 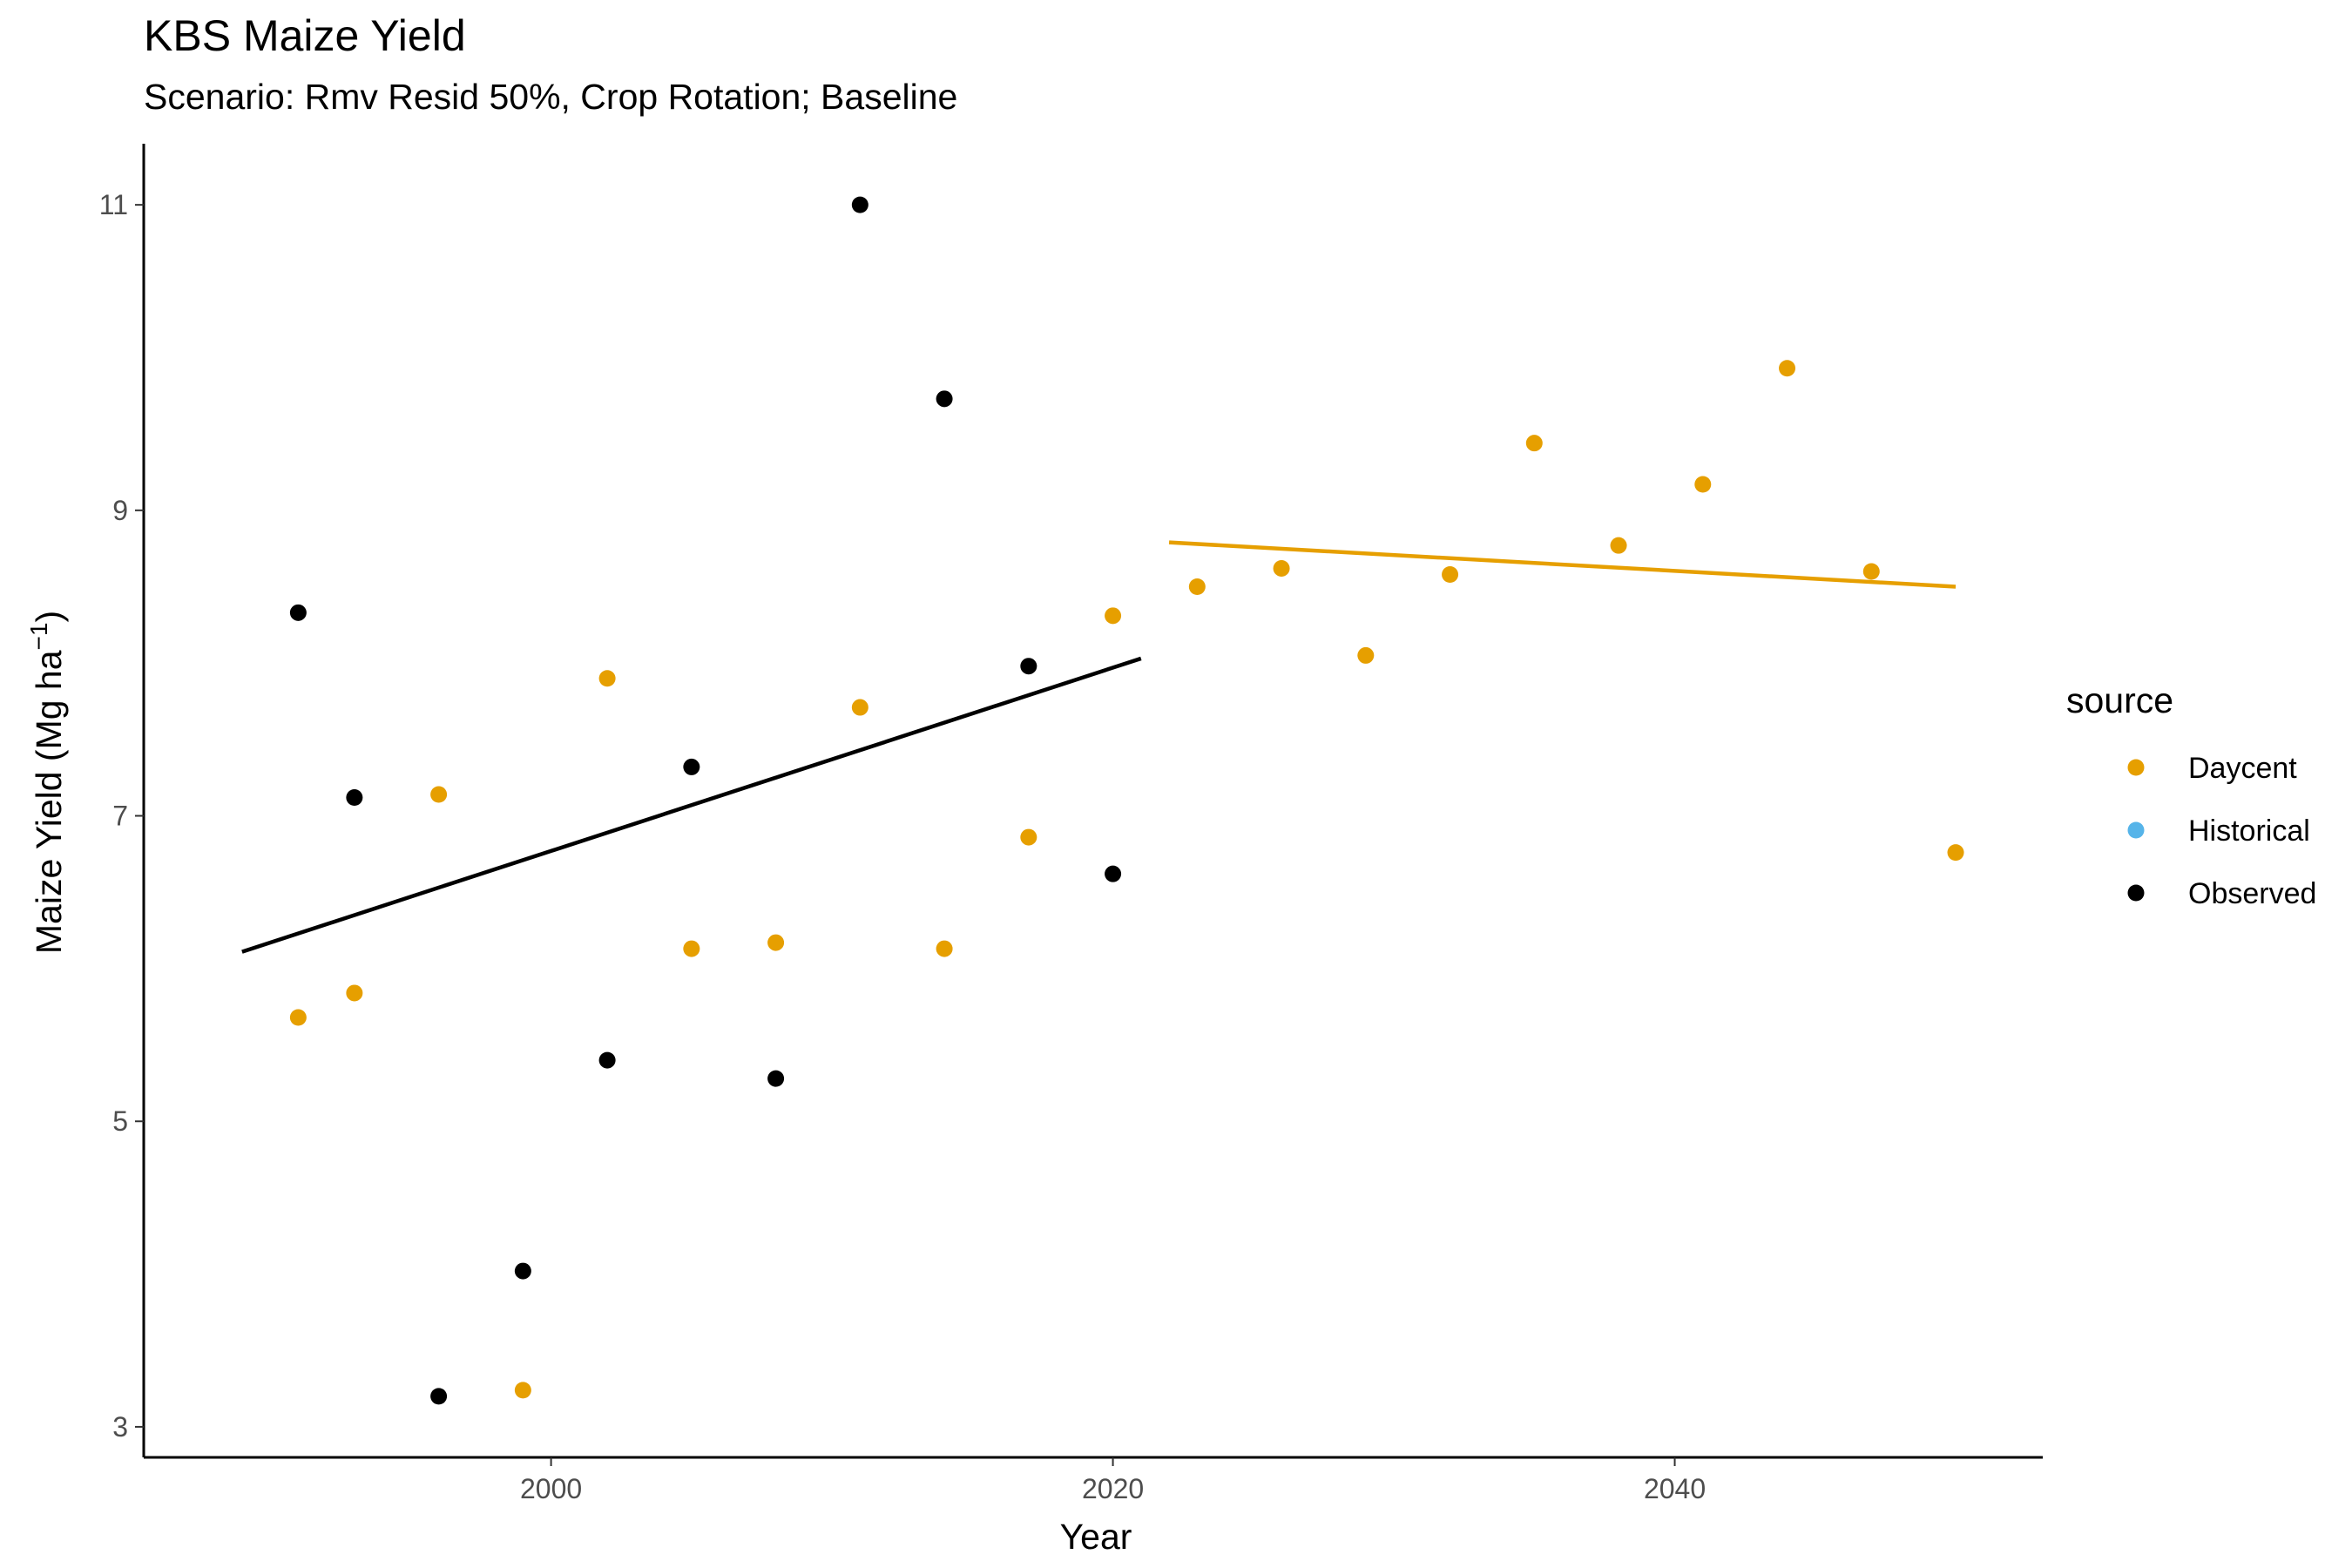 What do you see at coordinates (305, 35) in the screenshot?
I see `chart-title: KBS Maize Yield` at bounding box center [305, 35].